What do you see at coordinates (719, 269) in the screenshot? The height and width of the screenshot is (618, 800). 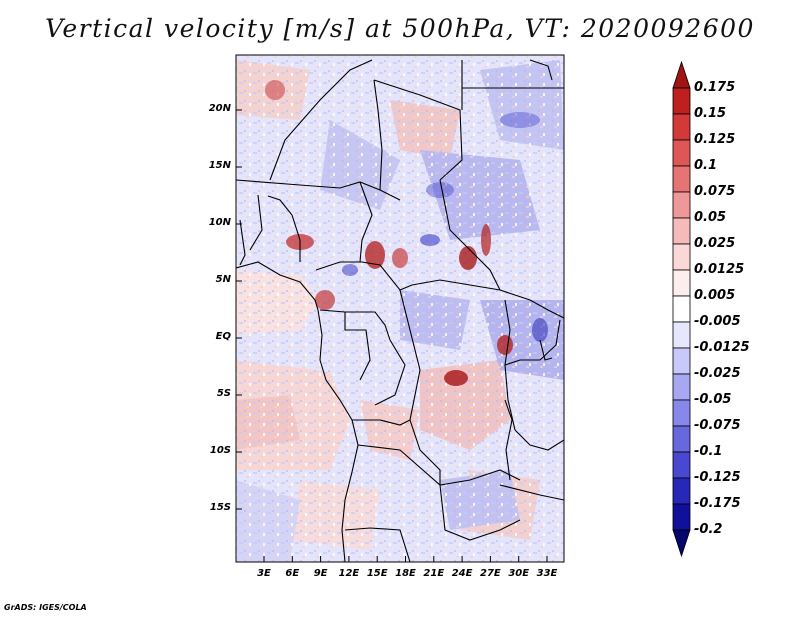 I see `colorbar-label: 0.0125` at bounding box center [719, 269].